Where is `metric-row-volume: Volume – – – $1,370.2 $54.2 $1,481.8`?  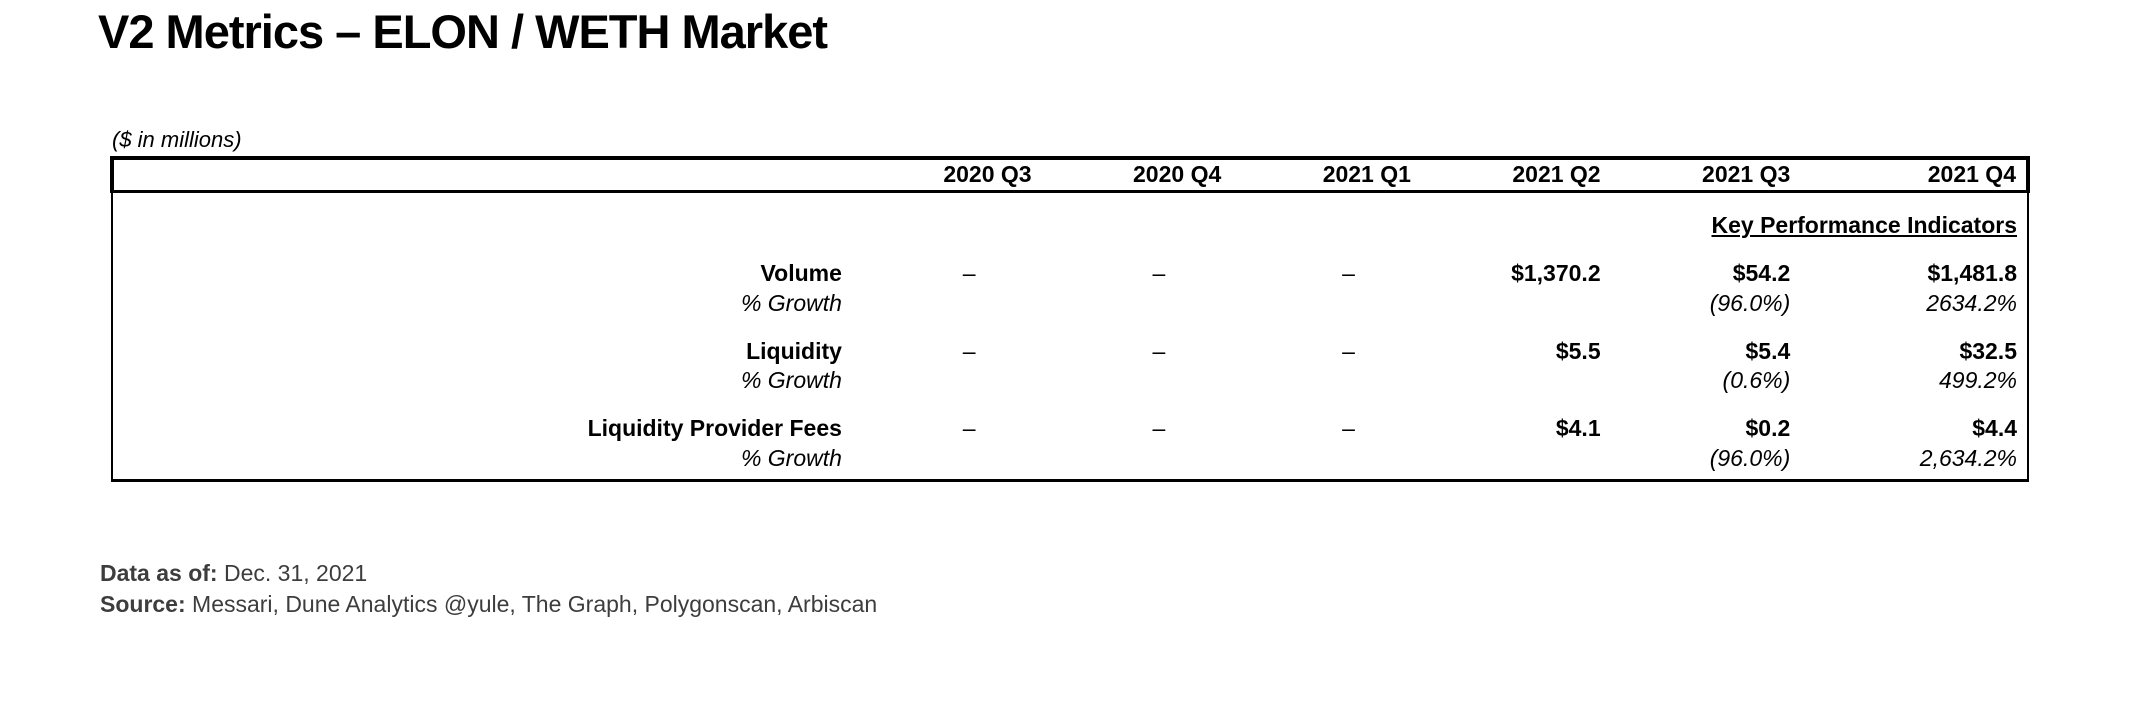 metric-row-volume: Volume – – – $1,370.2 $54.2 $1,481.8 is located at coordinates (1070, 265).